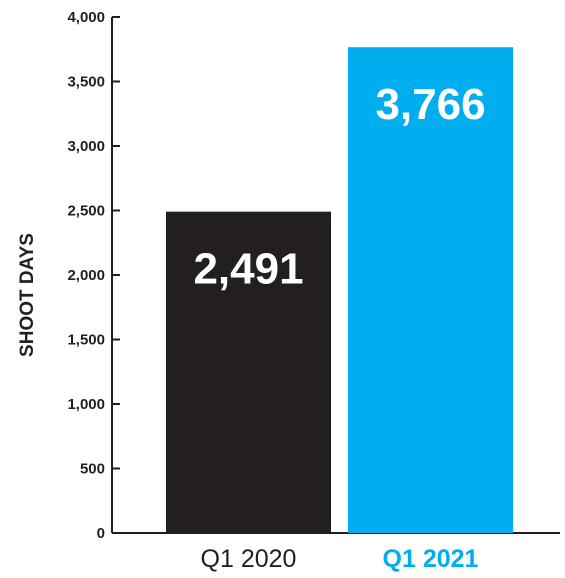 The image size is (565, 578). Describe the element at coordinates (248, 269) in the screenshot. I see `bar-value-label: 2,491` at that location.